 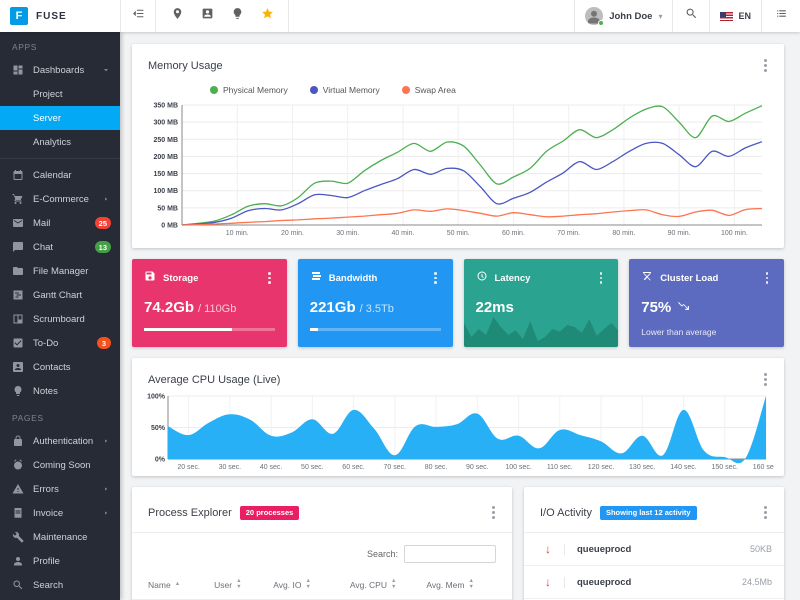 I want to click on board-icon, so click(x=18, y=319).